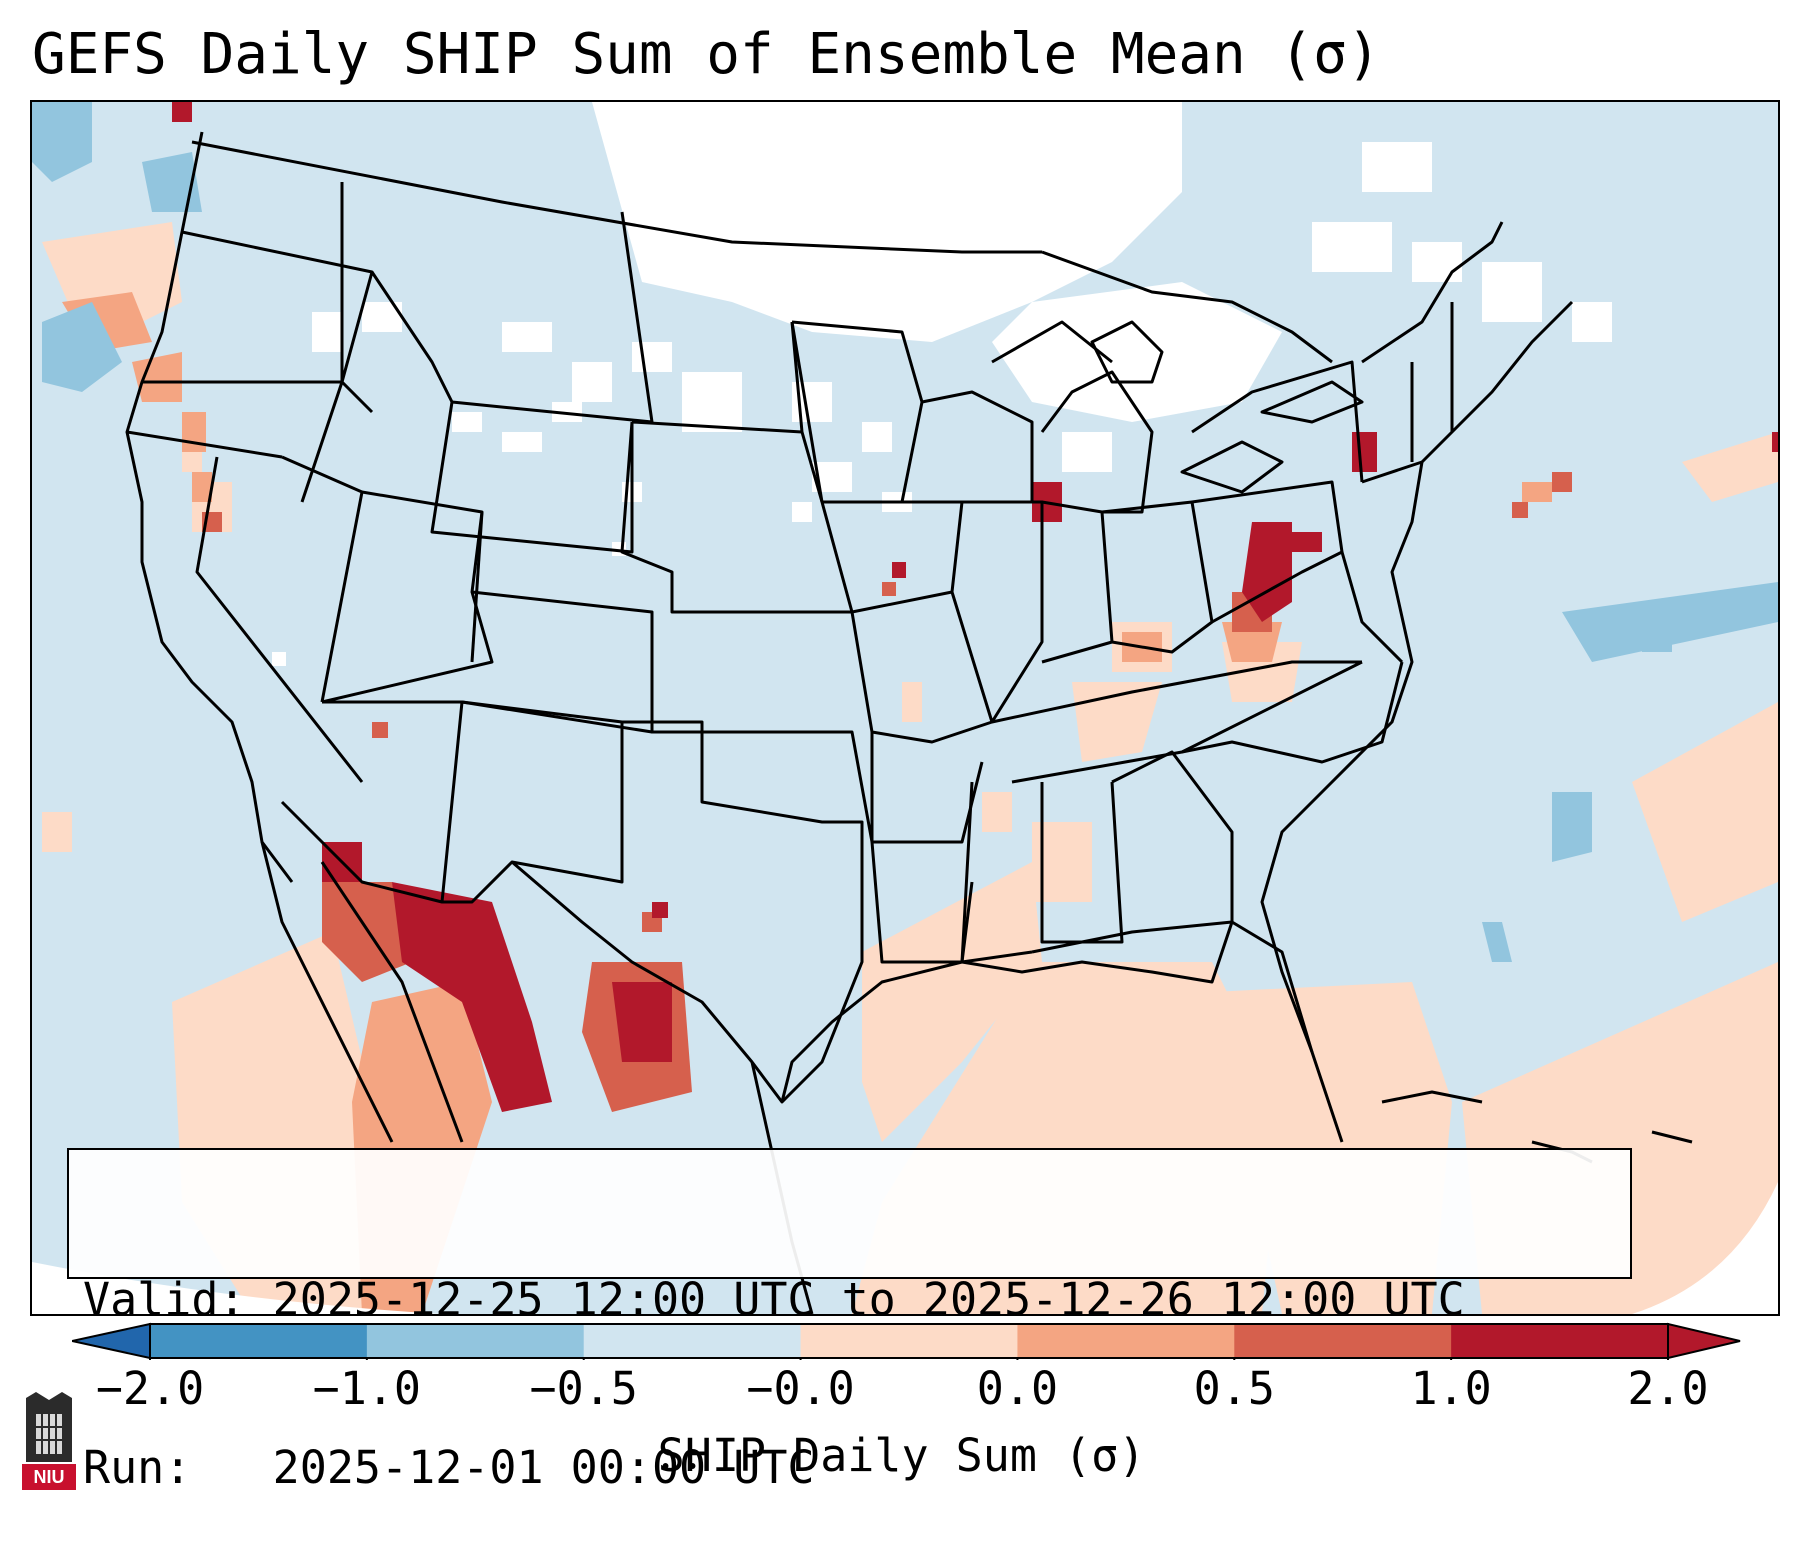 Image resolution: width=1803 pixels, height=1552 pixels. I want to click on colorbar-tick-label: −0.0, so click(800, 1388).